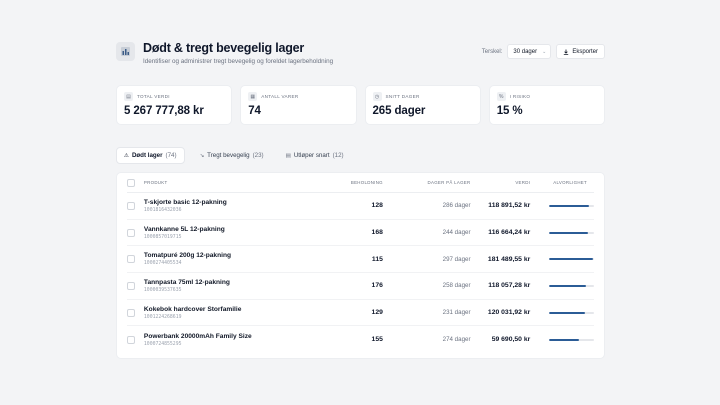 This screenshot has width=720, height=405. I want to click on kpi-card-avg-days: ◷ SNITT DAGER 265 dager, so click(422, 105).